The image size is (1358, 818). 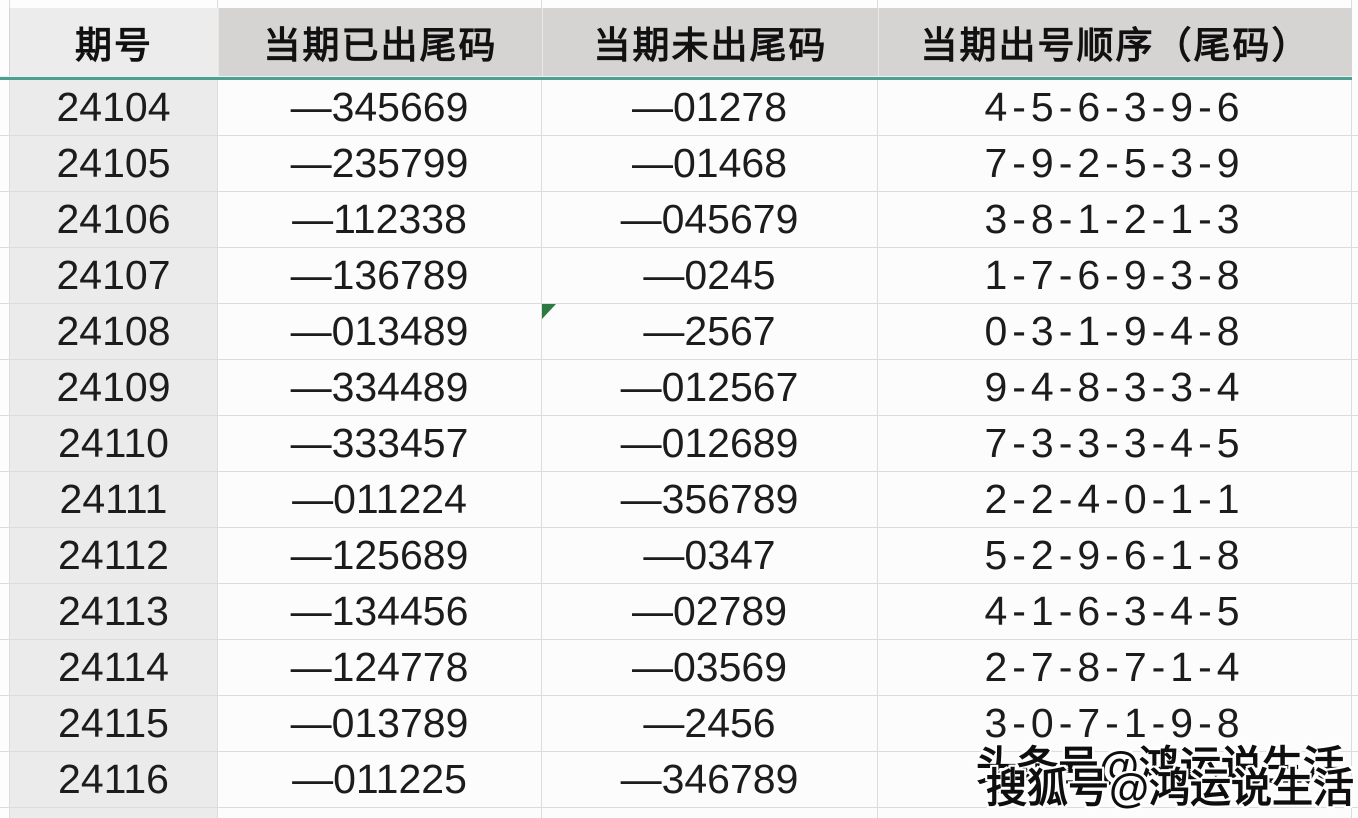 What do you see at coordinates (549, 311) in the screenshot?
I see `error-indicator-triangle` at bounding box center [549, 311].